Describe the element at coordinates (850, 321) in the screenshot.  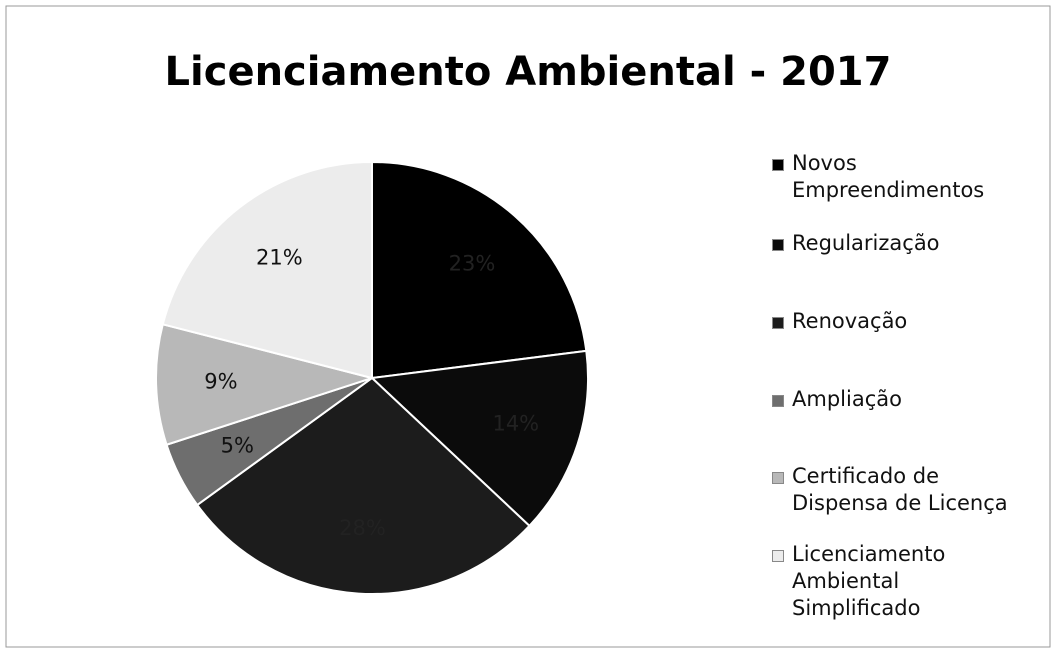
I see `legend-label: Renovação` at that location.